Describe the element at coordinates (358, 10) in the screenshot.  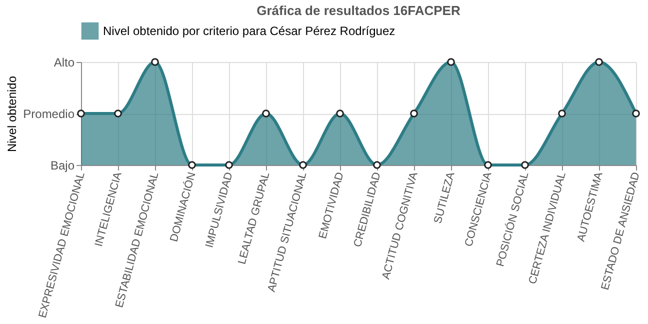
I see `chart-title: Gráfica de resultados 16FACPER` at that location.